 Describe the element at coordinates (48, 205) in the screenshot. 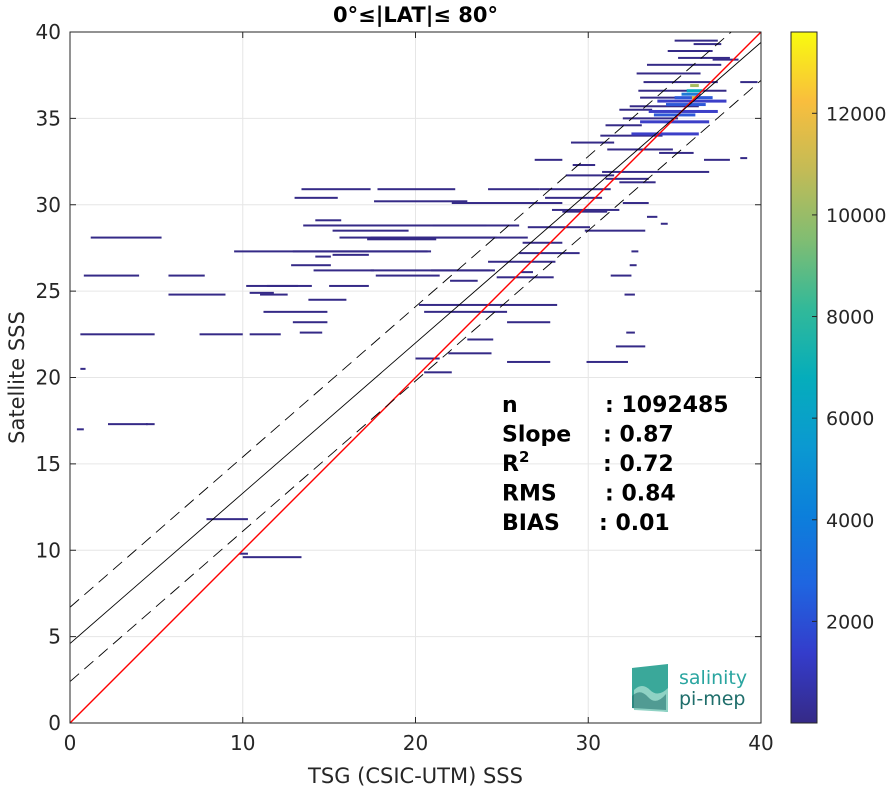

I see `y-tick-label: 30` at that location.